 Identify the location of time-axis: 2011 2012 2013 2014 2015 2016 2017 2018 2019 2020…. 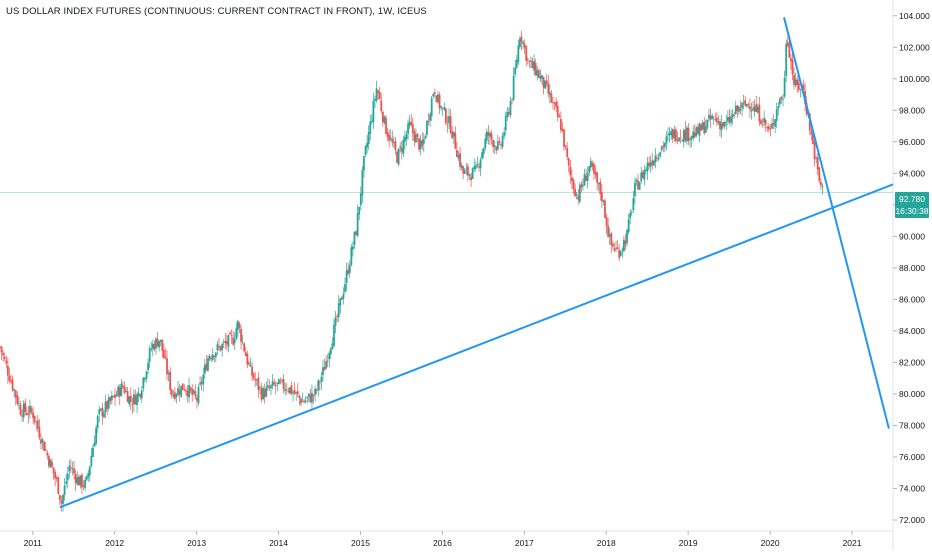
(443, 539).